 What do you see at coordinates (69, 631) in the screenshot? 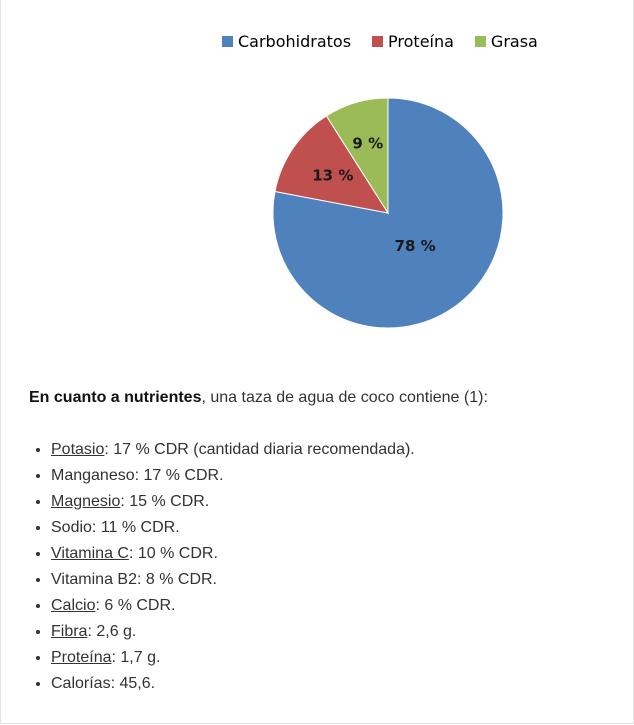
I see `nutrient-link: Fibra` at bounding box center [69, 631].